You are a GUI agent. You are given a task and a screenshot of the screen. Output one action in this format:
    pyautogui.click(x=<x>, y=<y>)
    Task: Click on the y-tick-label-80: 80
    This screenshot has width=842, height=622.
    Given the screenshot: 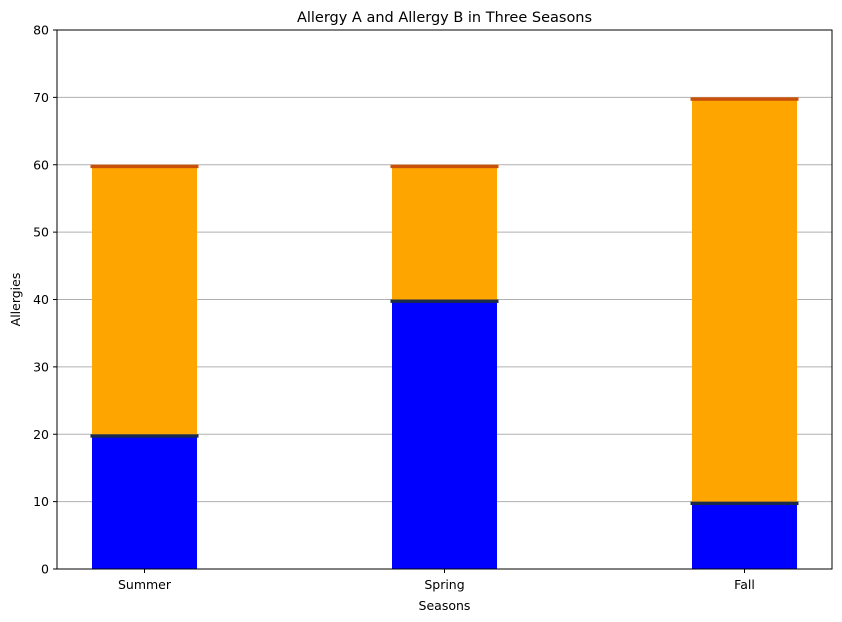 What is the action you would take?
    pyautogui.click(x=41, y=30)
    